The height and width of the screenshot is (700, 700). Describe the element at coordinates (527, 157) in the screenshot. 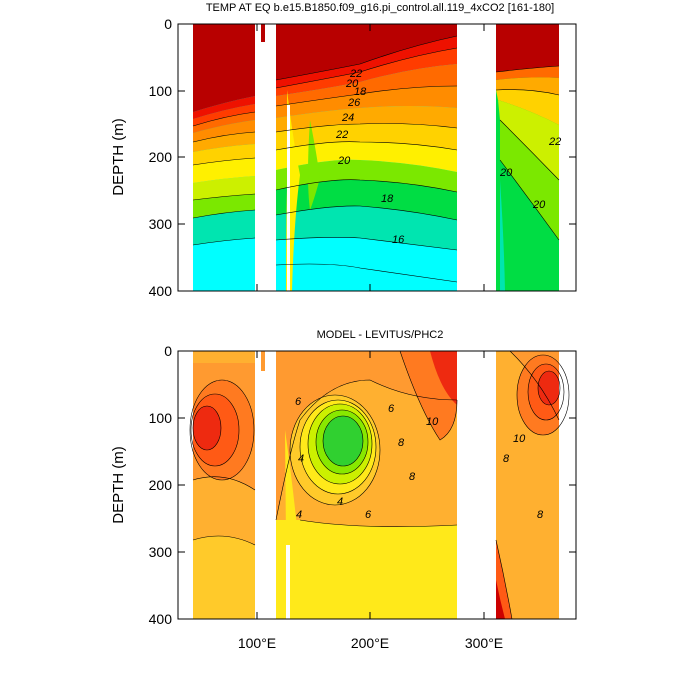

I see `top-east-block` at that location.